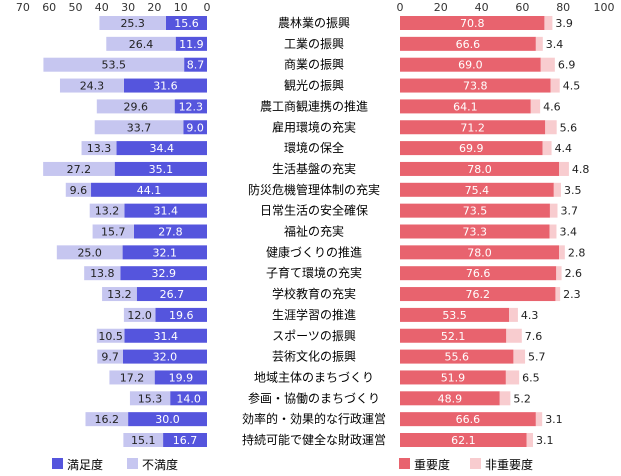 Image resolution: width=621 pixels, height=476 pixels. What do you see at coordinates (581, 169) in the screenshot?
I see `label-non-importance: 4.8` at bounding box center [581, 169].